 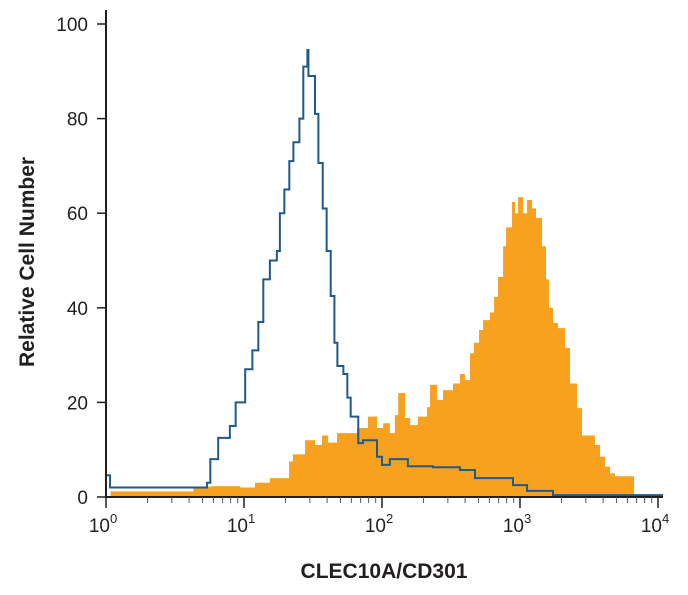 What do you see at coordinates (27, 262) in the screenshot?
I see `y-axis-title: Relative Cell Number` at bounding box center [27, 262].